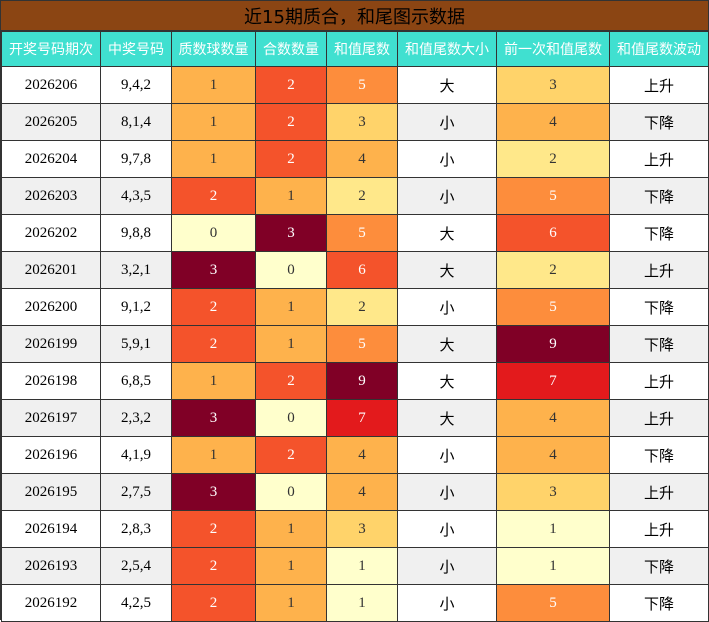 The image size is (709, 622). Describe the element at coordinates (659, 49) in the screenshot. I see `header-tail-trend: 和值尾数波动` at that location.